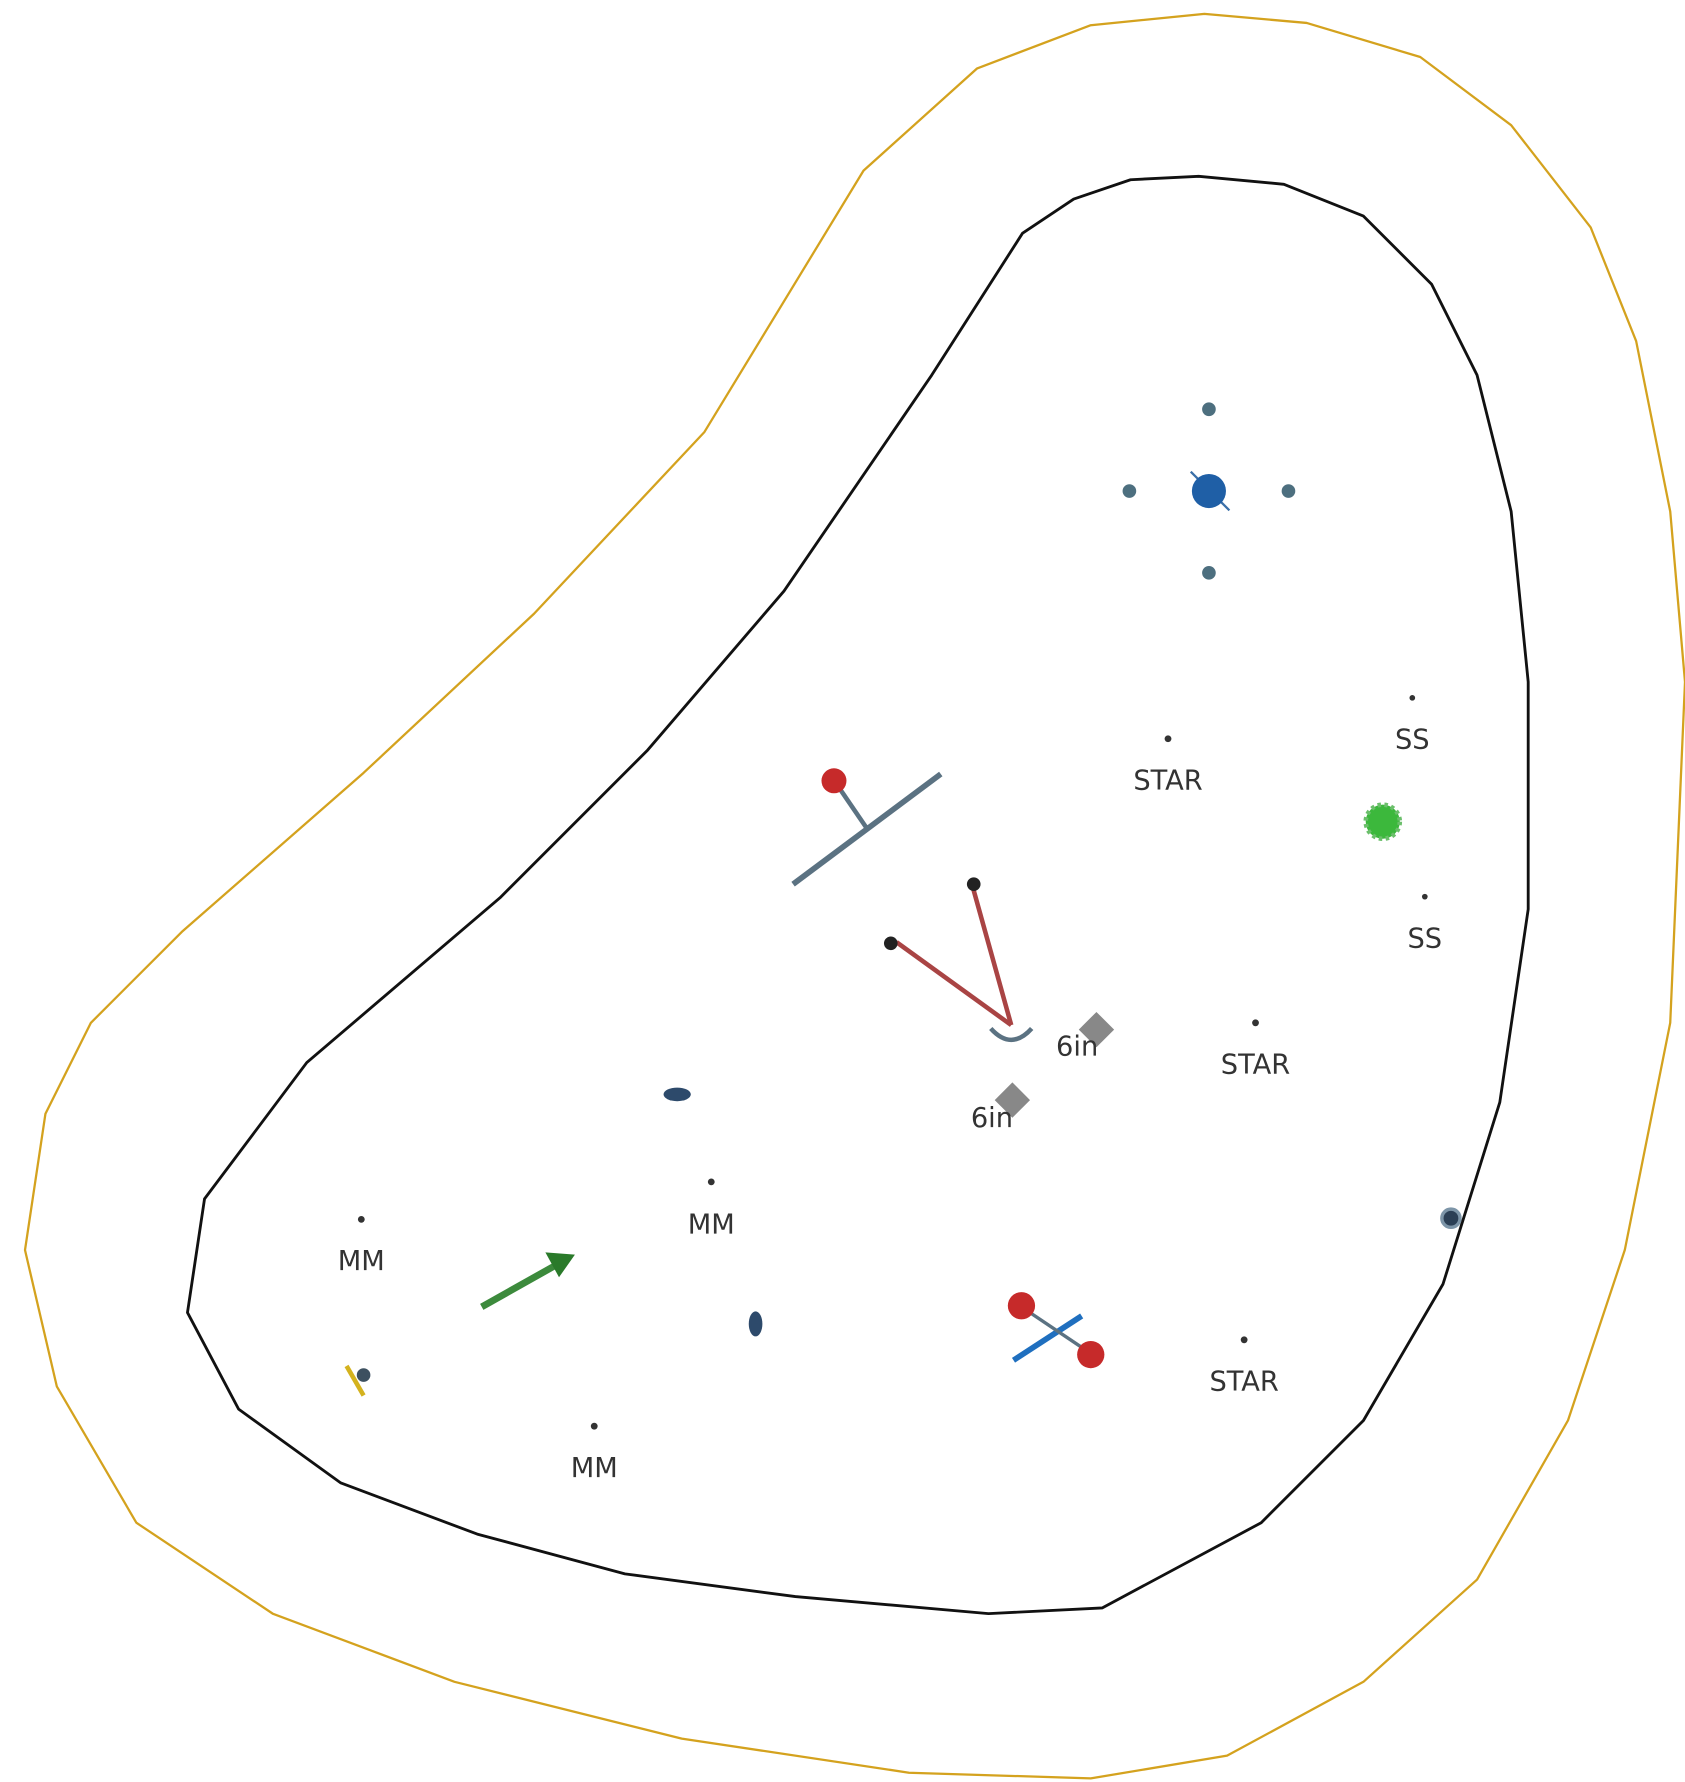  I want to click on dark-marker, so click(1451, 1218).